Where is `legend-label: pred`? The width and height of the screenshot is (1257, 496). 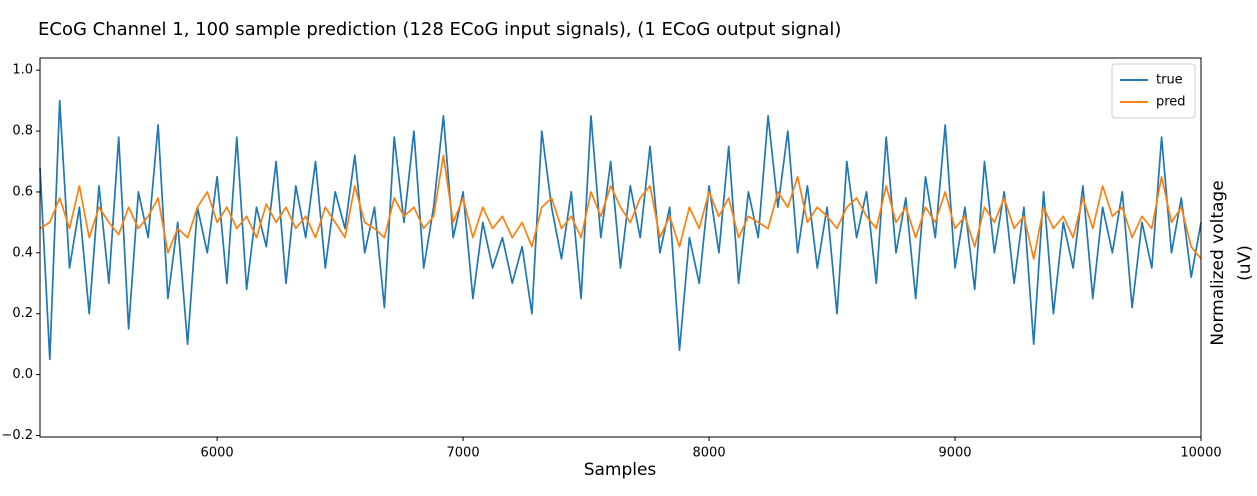
legend-label: pred is located at coordinates (1171, 102).